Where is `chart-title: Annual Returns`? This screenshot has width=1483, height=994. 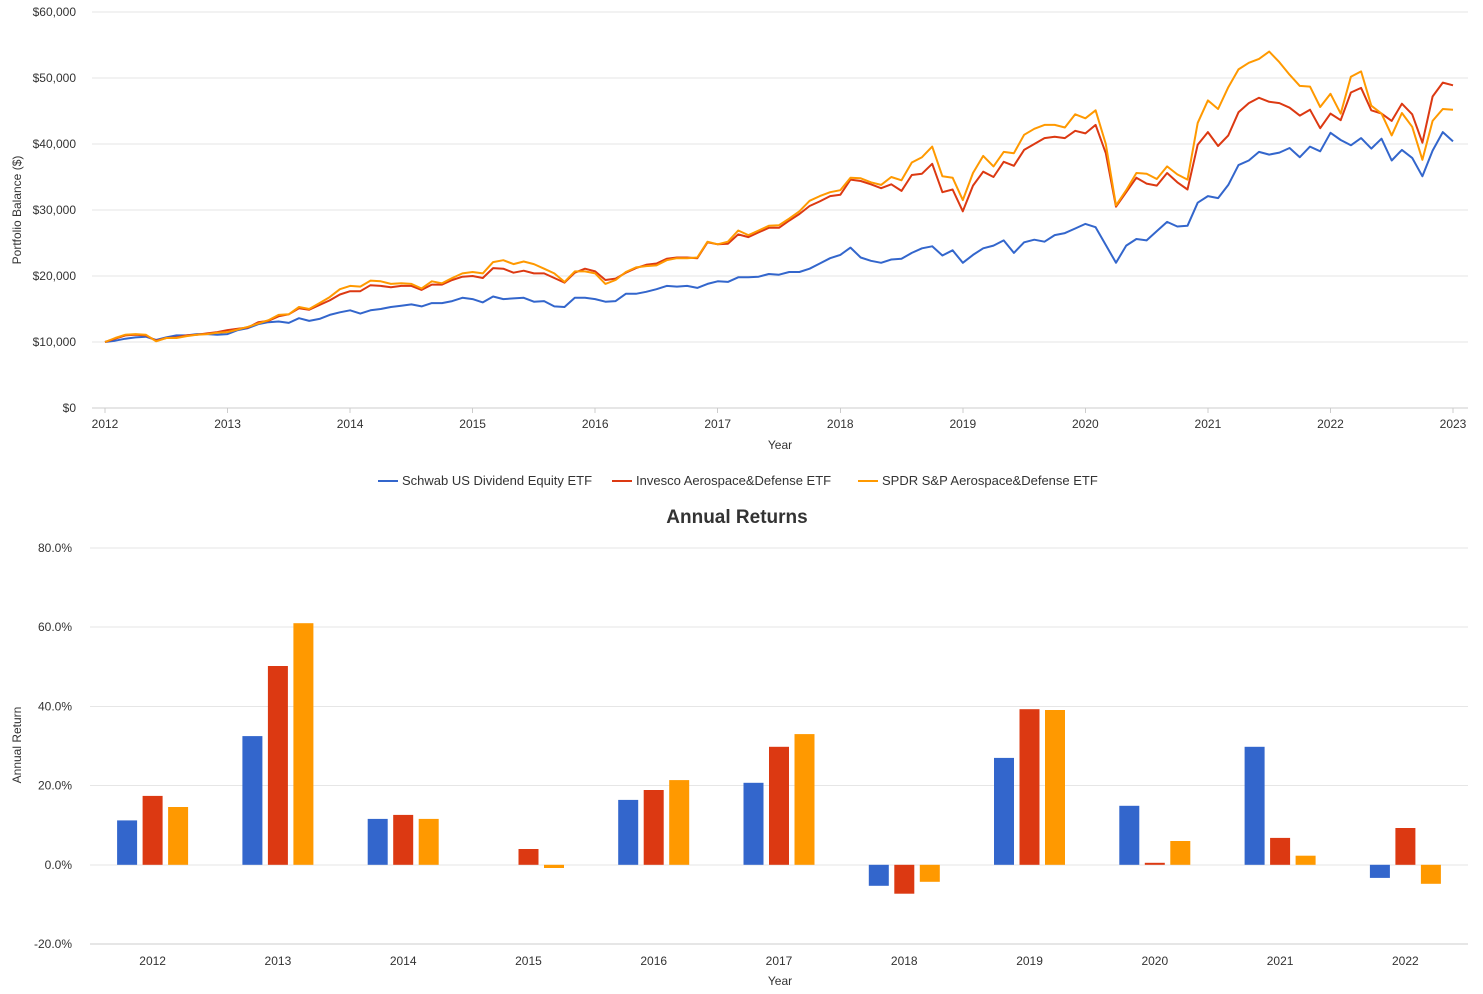 chart-title: Annual Returns is located at coordinates (736, 517).